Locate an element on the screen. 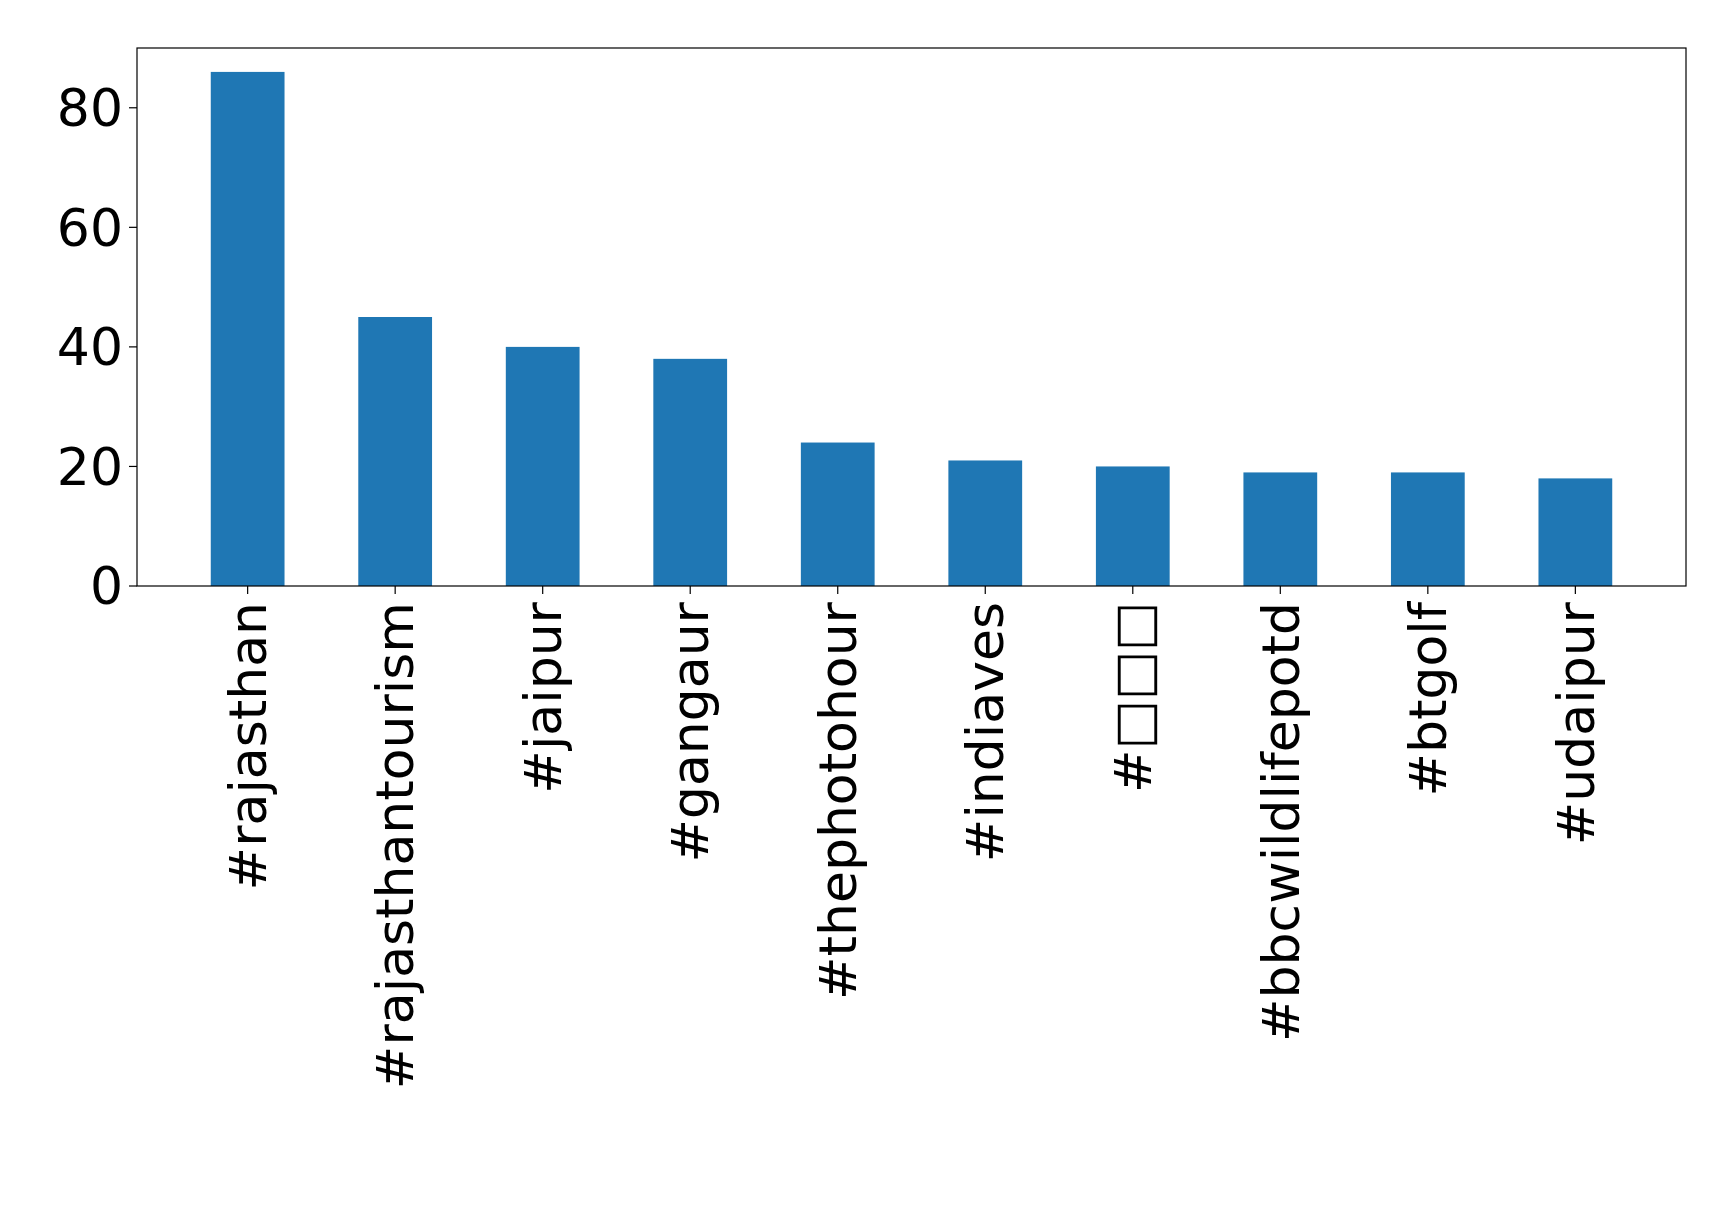  x-tick-label: #□□□ is located at coordinates (1132, 697).